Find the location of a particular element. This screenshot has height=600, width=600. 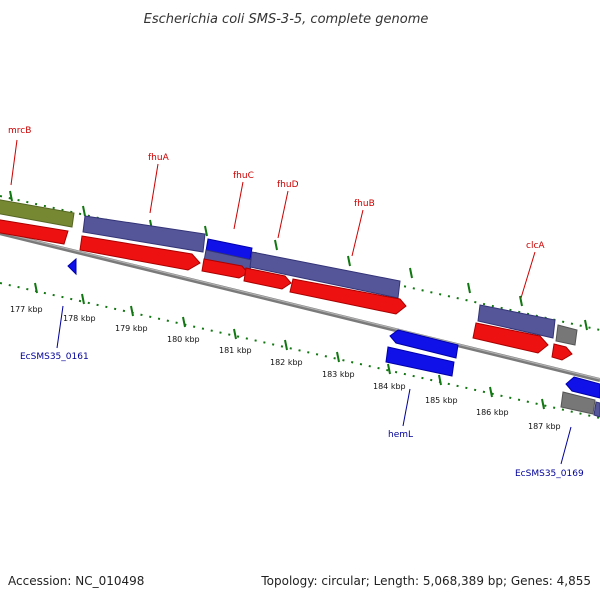

tick-label-187: 187 kbp is located at coordinates (544, 426).